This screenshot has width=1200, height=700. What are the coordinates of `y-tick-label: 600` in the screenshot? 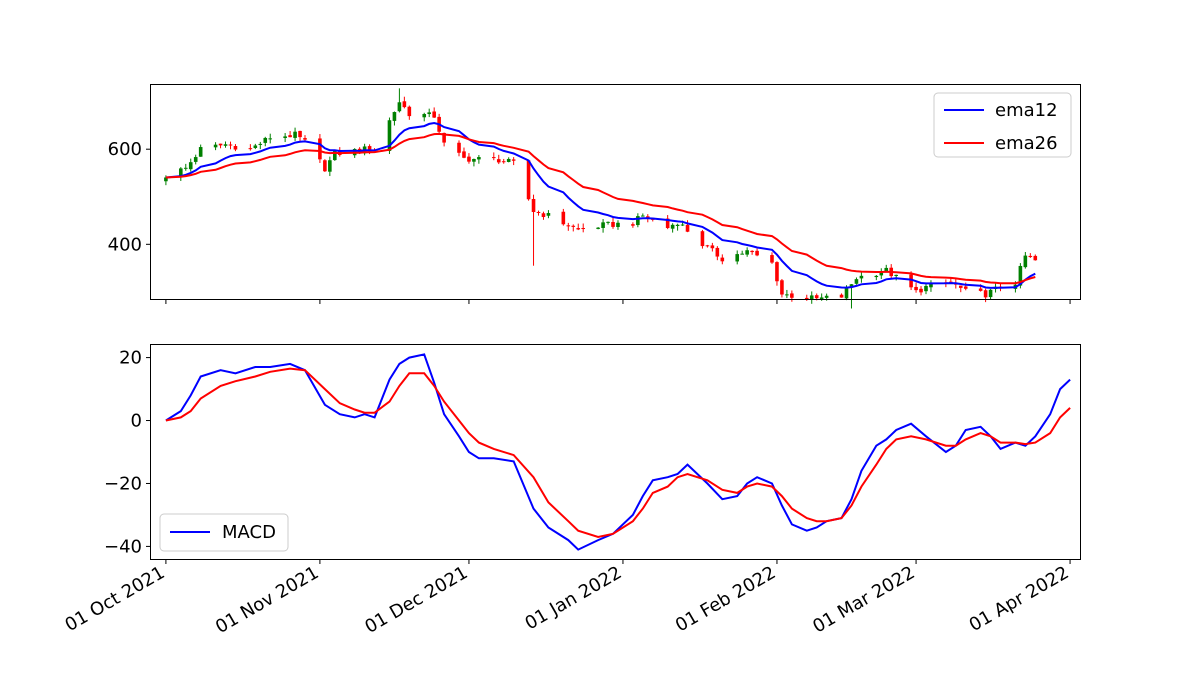 It's located at (125, 149).